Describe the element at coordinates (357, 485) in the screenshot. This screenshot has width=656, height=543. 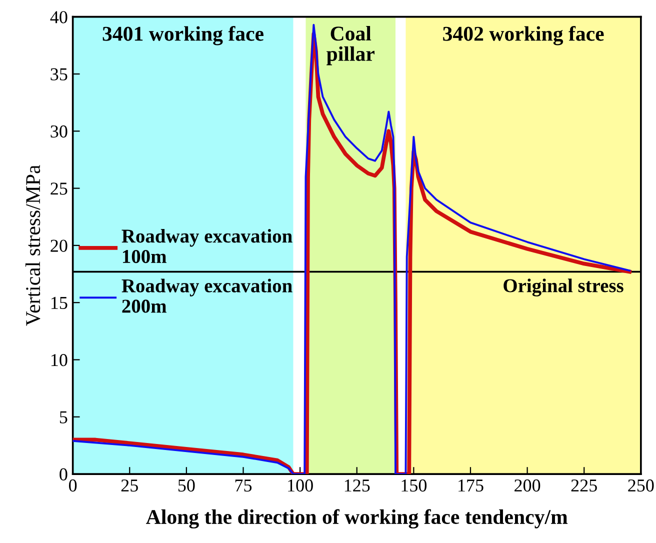
I see `x-tick-label: 125` at that location.